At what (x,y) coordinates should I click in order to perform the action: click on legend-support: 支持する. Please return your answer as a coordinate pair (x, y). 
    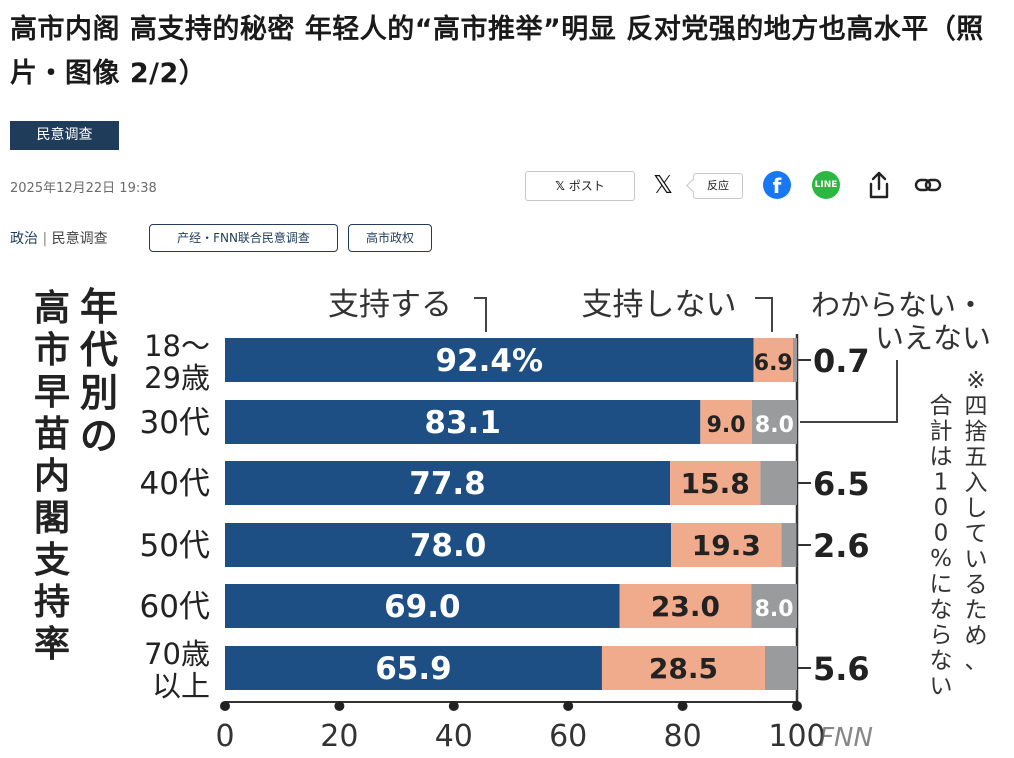
    Looking at the image, I should click on (390, 305).